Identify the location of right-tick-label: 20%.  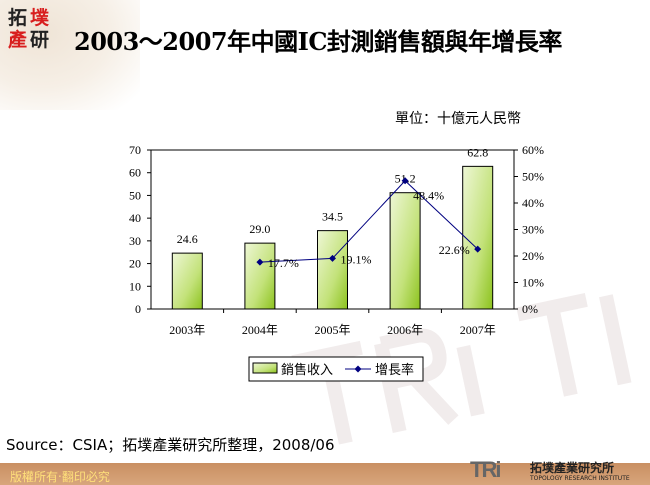
(533, 256).